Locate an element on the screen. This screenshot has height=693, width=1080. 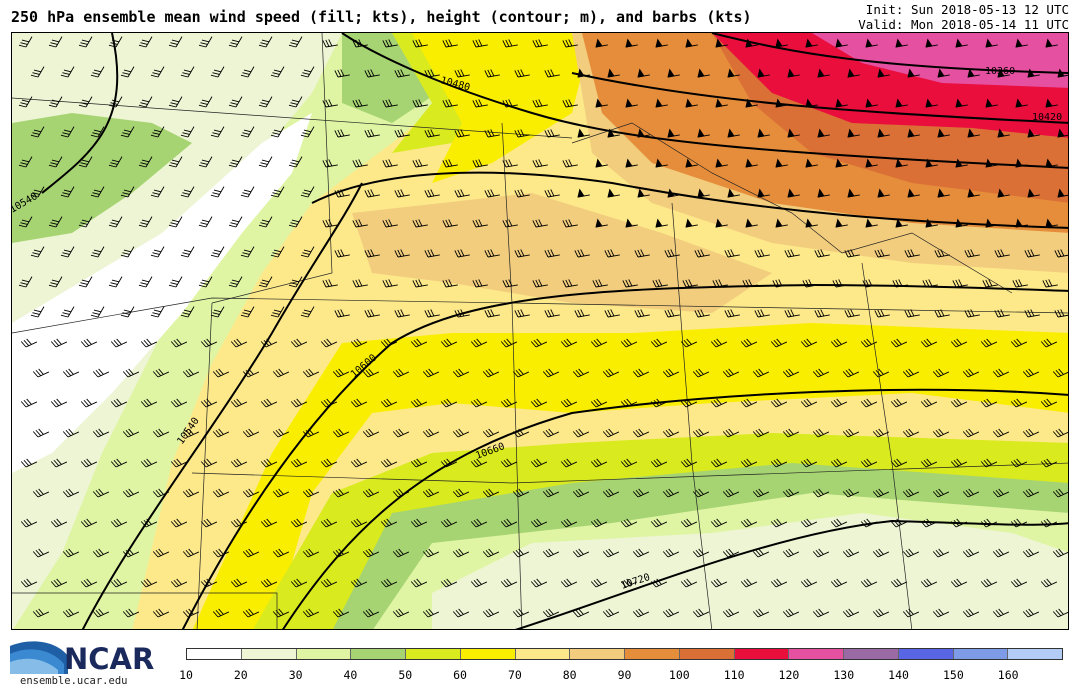
logo-swoosh is located at coordinates (34, 666).